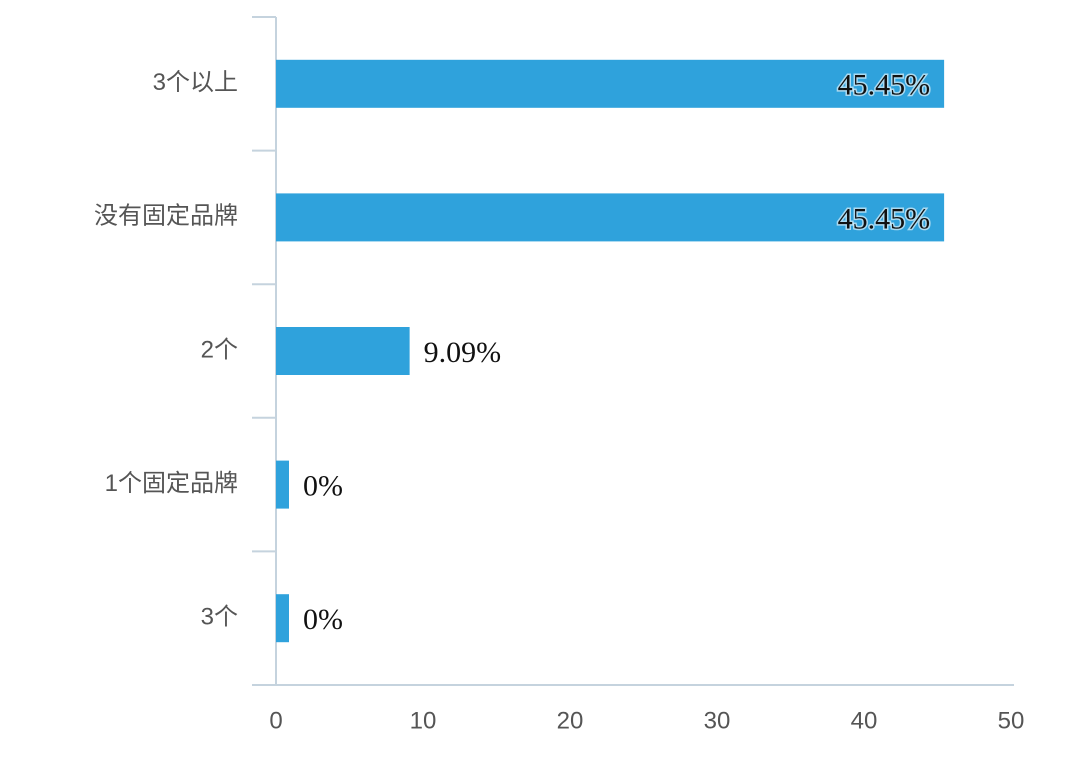  What do you see at coordinates (171, 483) in the screenshot?
I see `category-label: 1个固定品牌` at bounding box center [171, 483].